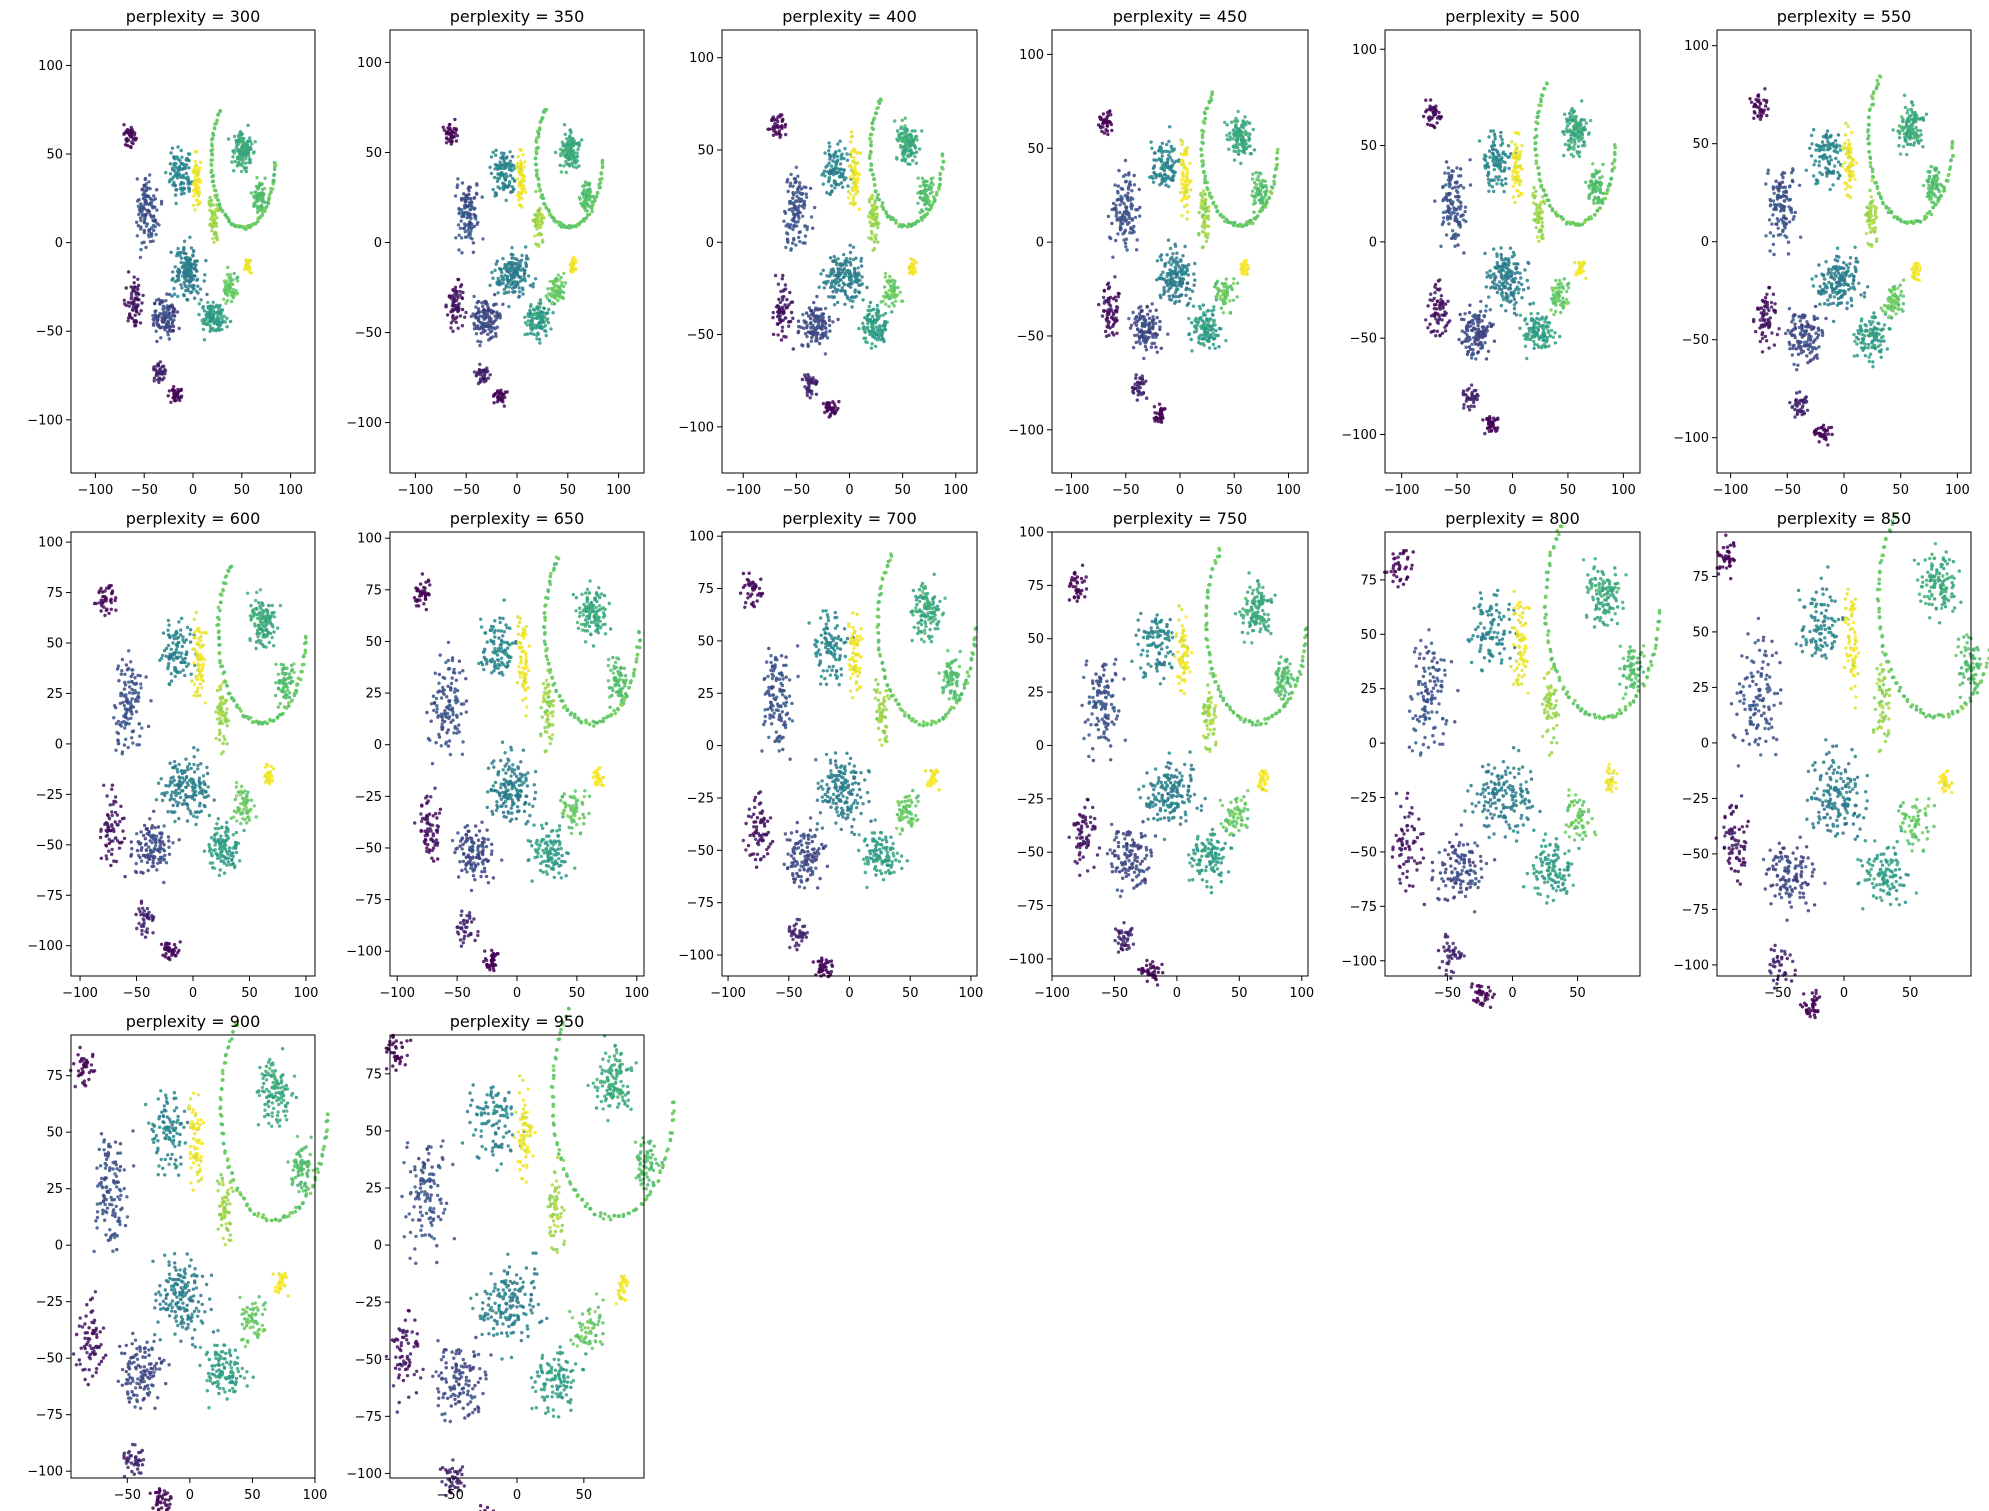 Image resolution: width=1989 pixels, height=1511 pixels. Describe the element at coordinates (364, 423) in the screenshot. I see `y-tick-label: −100` at that location.